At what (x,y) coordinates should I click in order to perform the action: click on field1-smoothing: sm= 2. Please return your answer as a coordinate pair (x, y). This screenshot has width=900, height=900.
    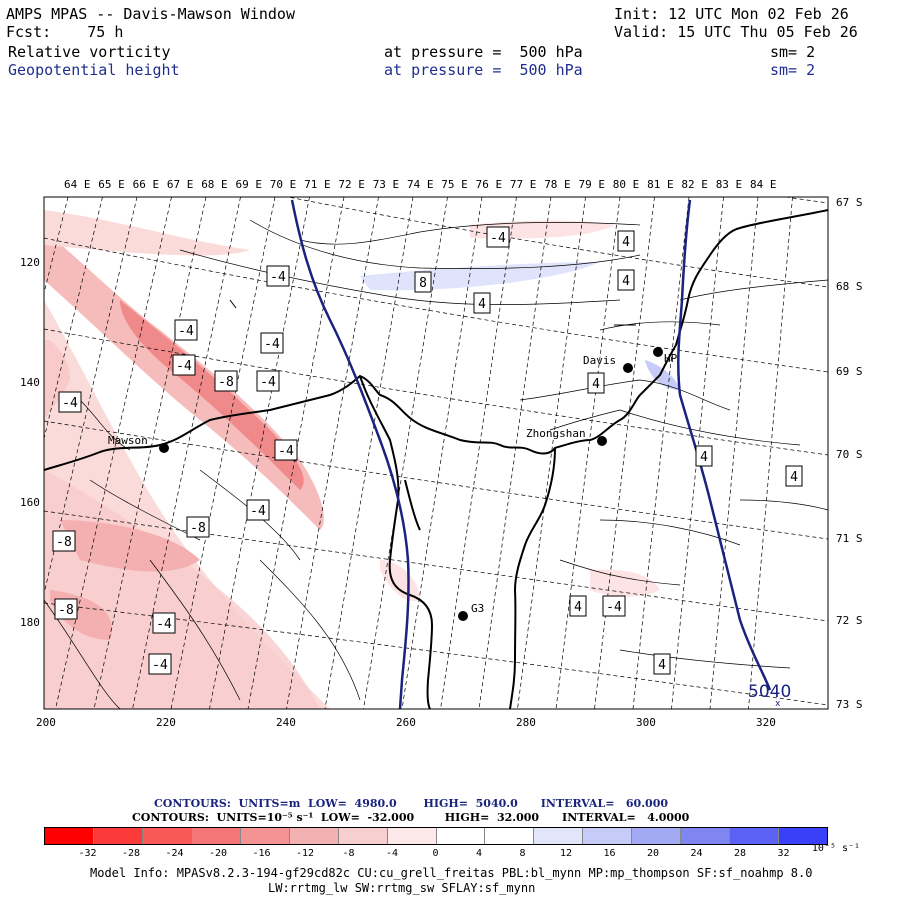
    Looking at the image, I should click on (793, 52).